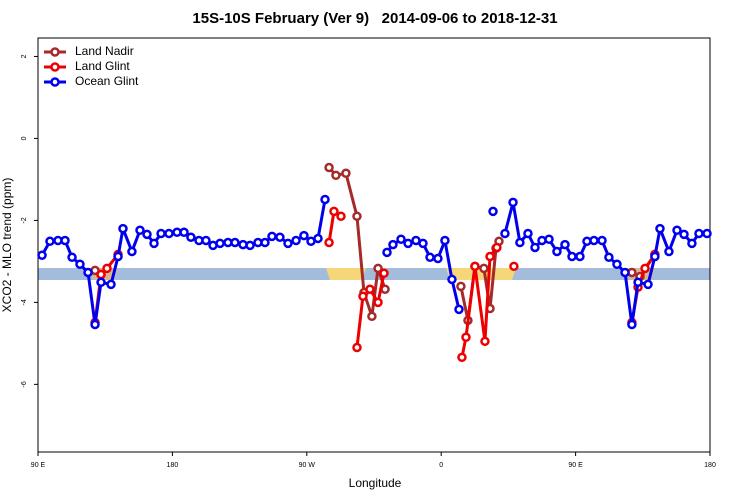 Image resolution: width=750 pixels, height=500 pixels. Describe the element at coordinates (24, 138) in the screenshot. I see `y-tick-label: 0` at that location.